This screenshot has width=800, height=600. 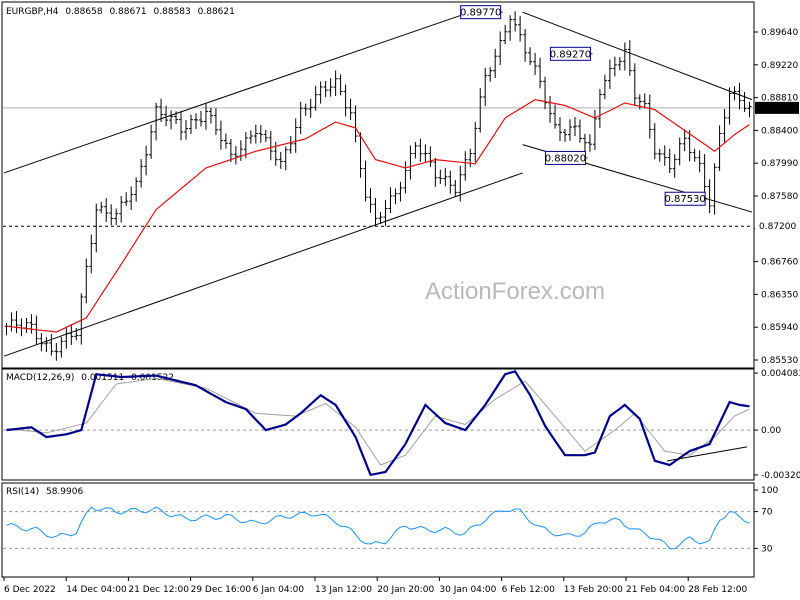 I want to click on x-tick-label: 14 Dec 04:00, so click(x=96, y=590).